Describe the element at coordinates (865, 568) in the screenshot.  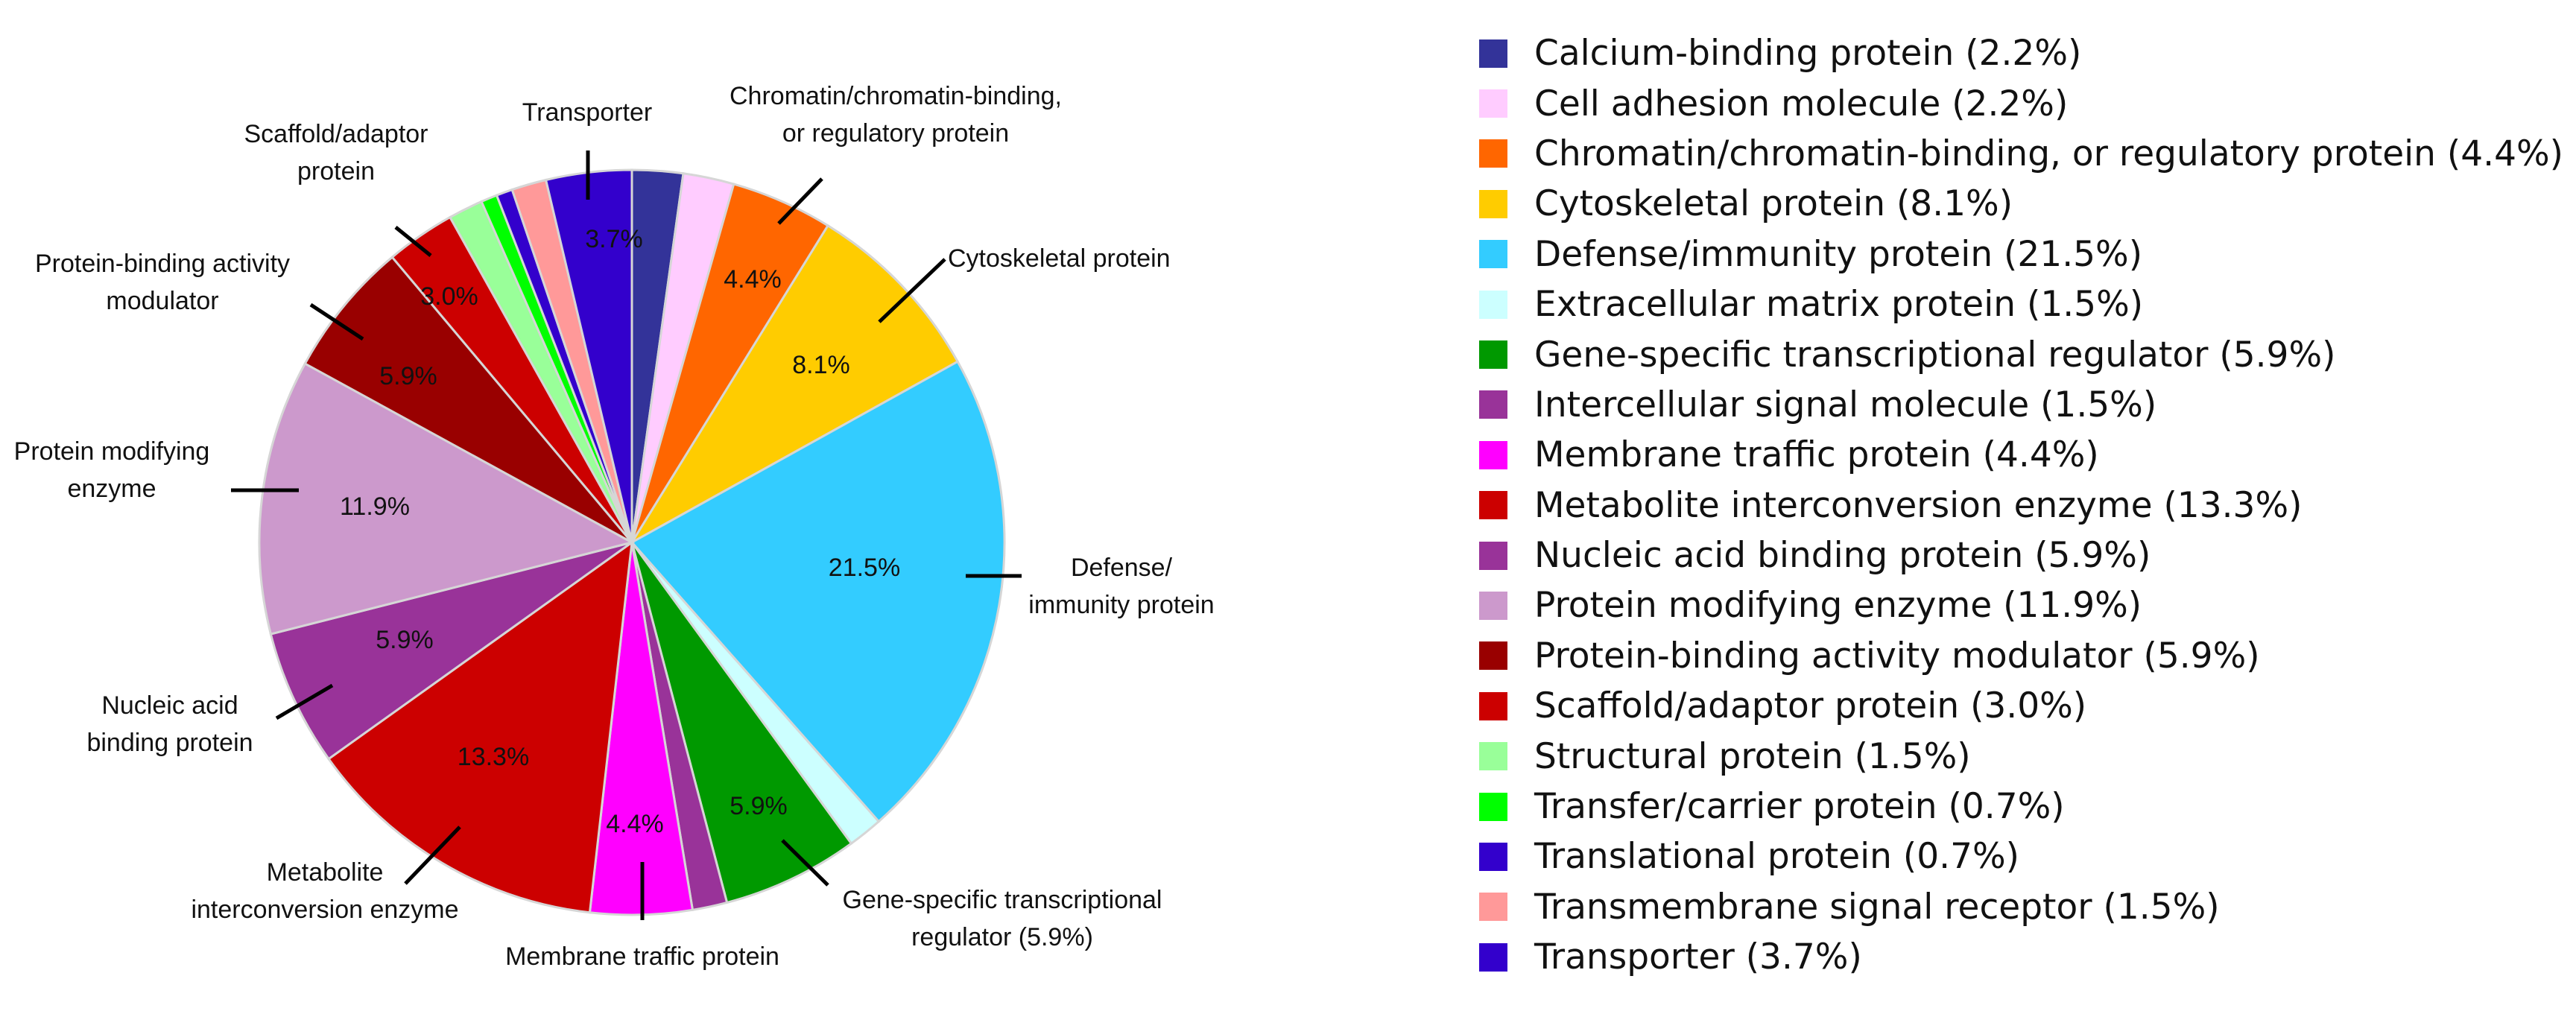
I see `slice-data-label: 21.5%` at that location.